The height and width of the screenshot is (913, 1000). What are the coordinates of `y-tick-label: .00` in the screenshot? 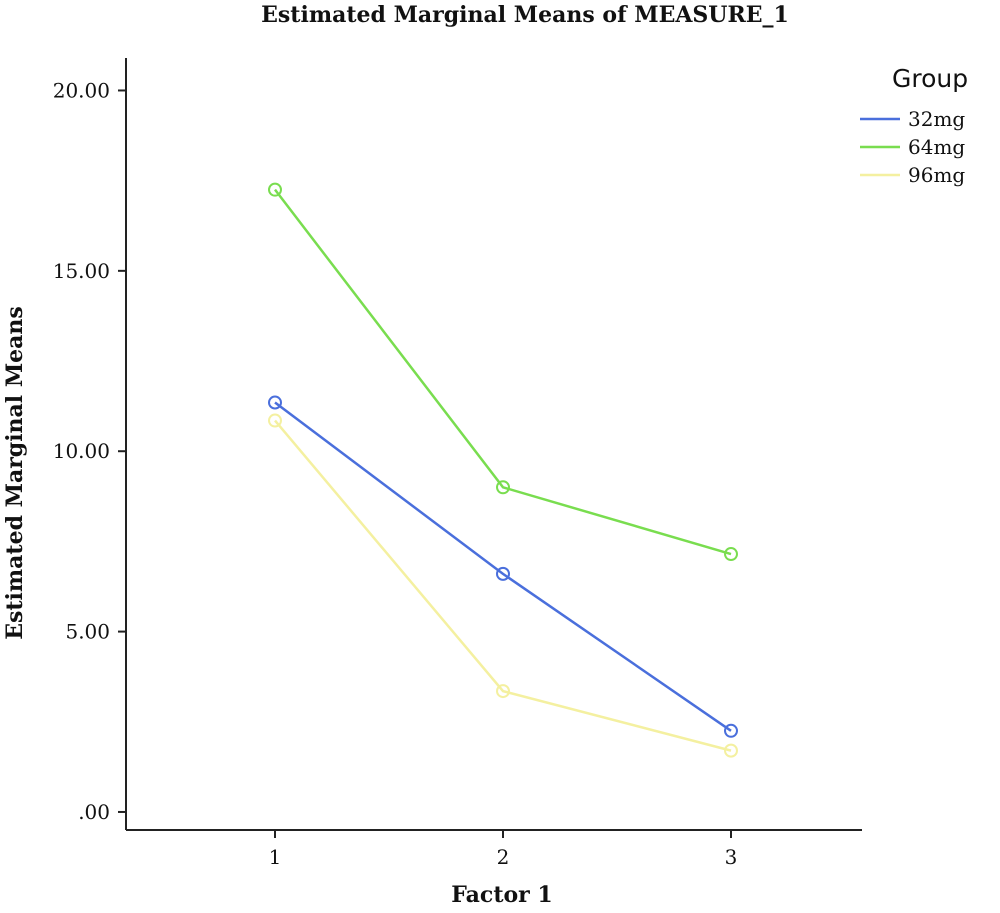 It's located at (94, 812).